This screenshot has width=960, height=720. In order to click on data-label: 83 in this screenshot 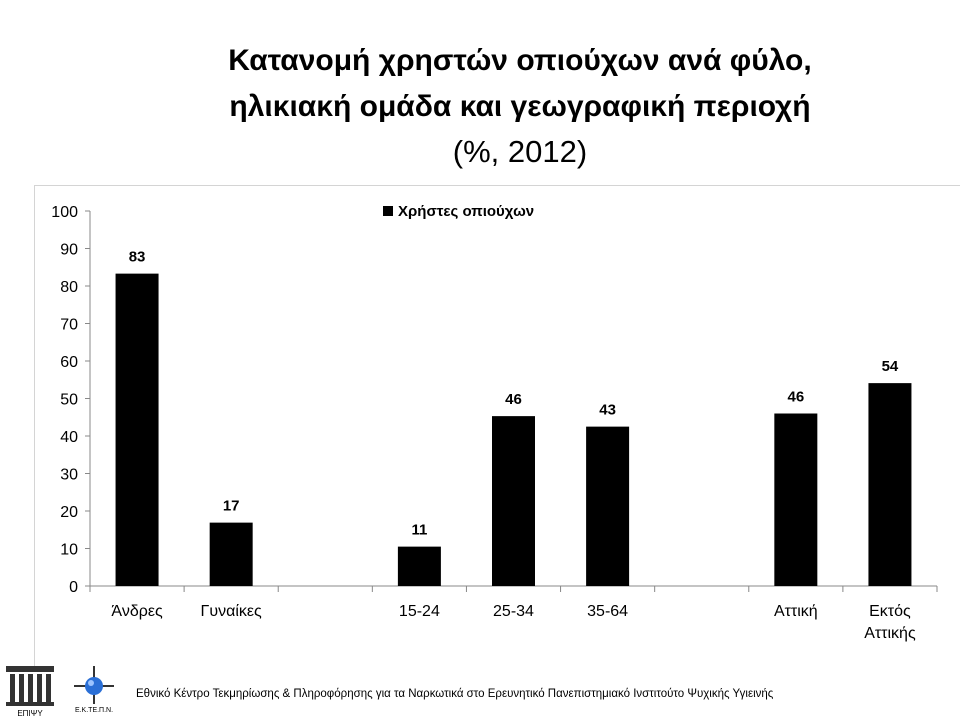, I will do `click(137, 257)`.